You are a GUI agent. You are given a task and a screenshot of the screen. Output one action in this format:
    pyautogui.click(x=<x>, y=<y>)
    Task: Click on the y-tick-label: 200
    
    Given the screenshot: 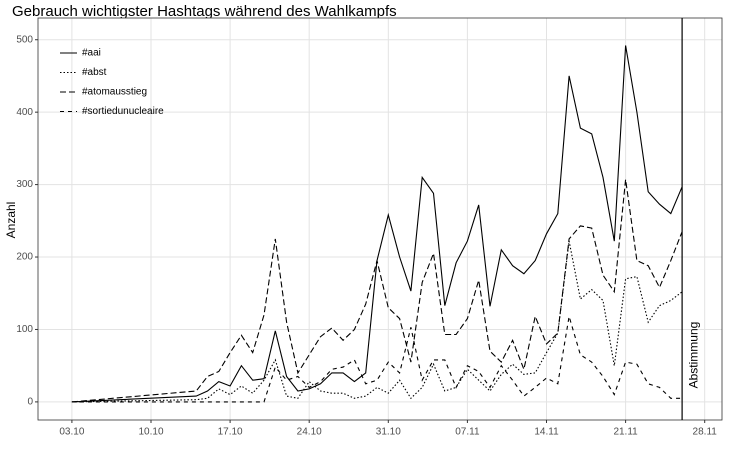 What is the action you would take?
    pyautogui.click(x=24, y=257)
    